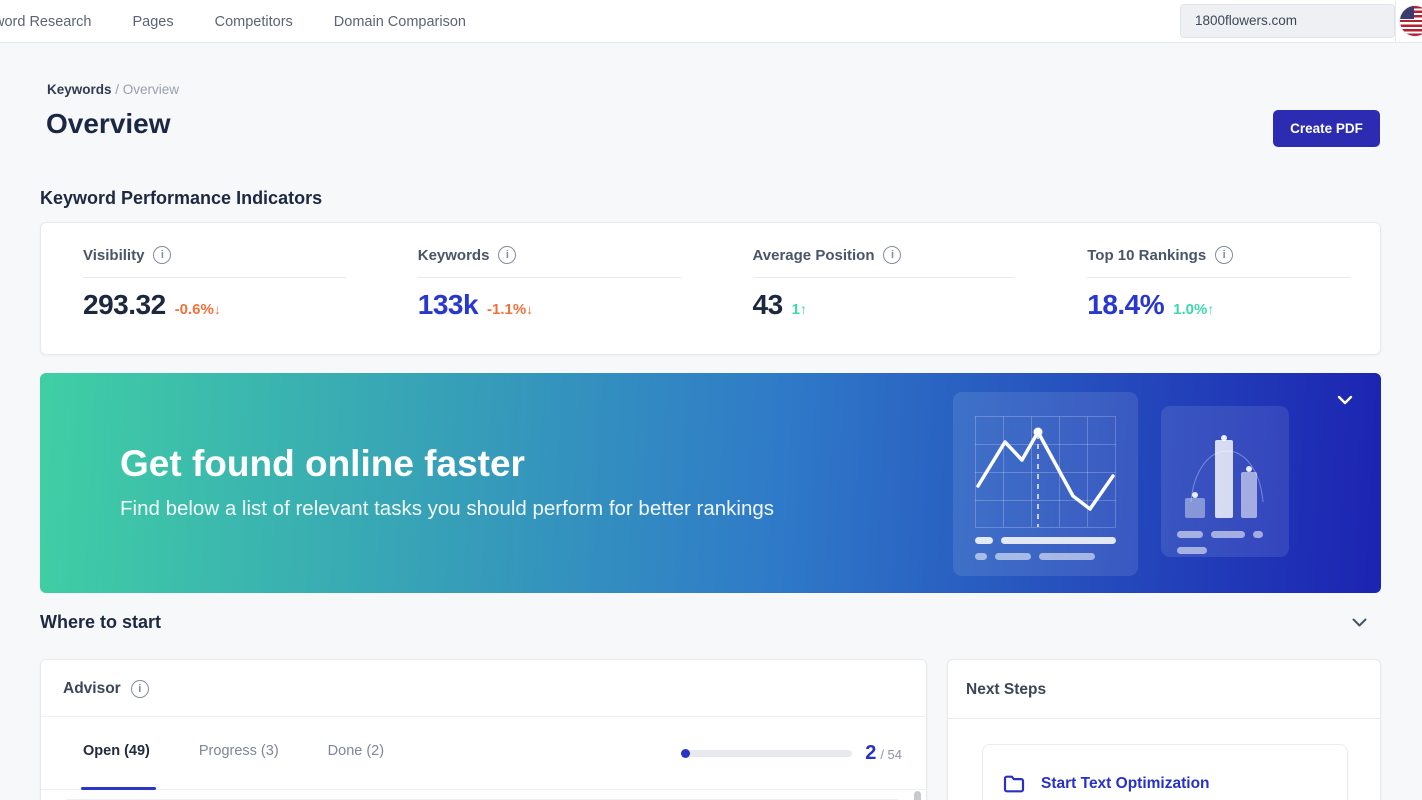 The height and width of the screenshot is (800, 1422). I want to click on next-steps-title: Next Steps, so click(1006, 689).